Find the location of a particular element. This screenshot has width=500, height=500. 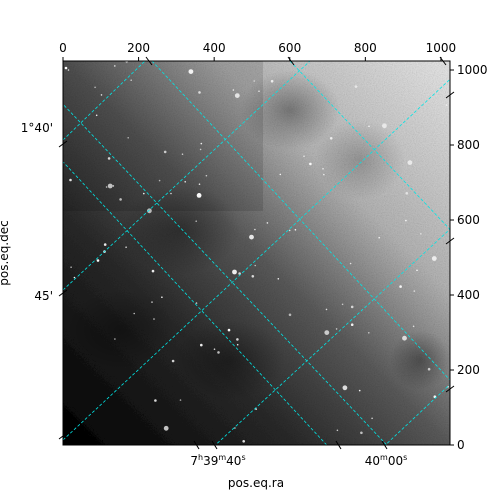

x-pixel-tick-label: 600 is located at coordinates (289, 48).